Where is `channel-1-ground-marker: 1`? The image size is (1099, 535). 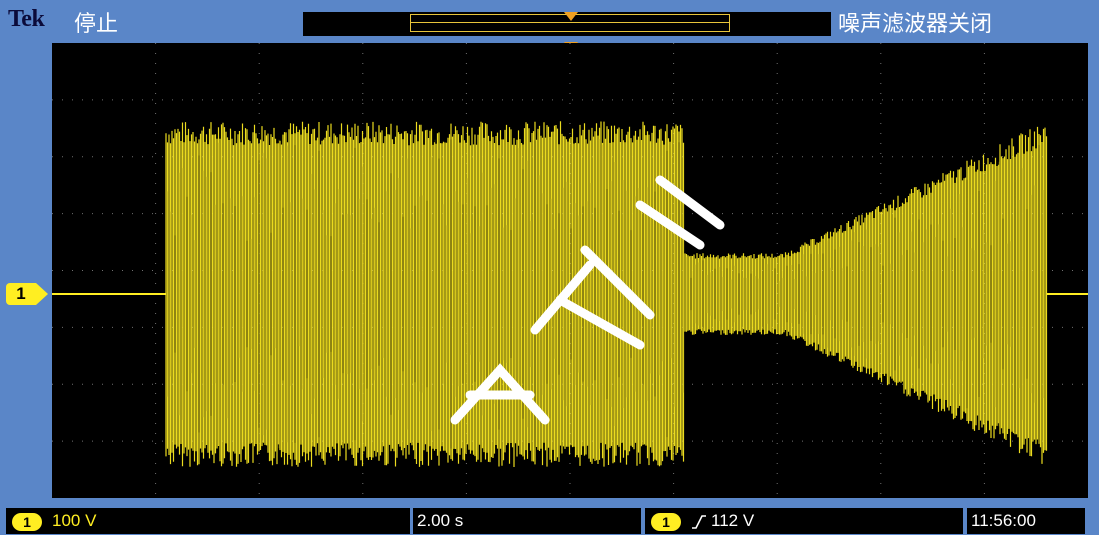
channel-1-ground-marker: 1 is located at coordinates (28, 294).